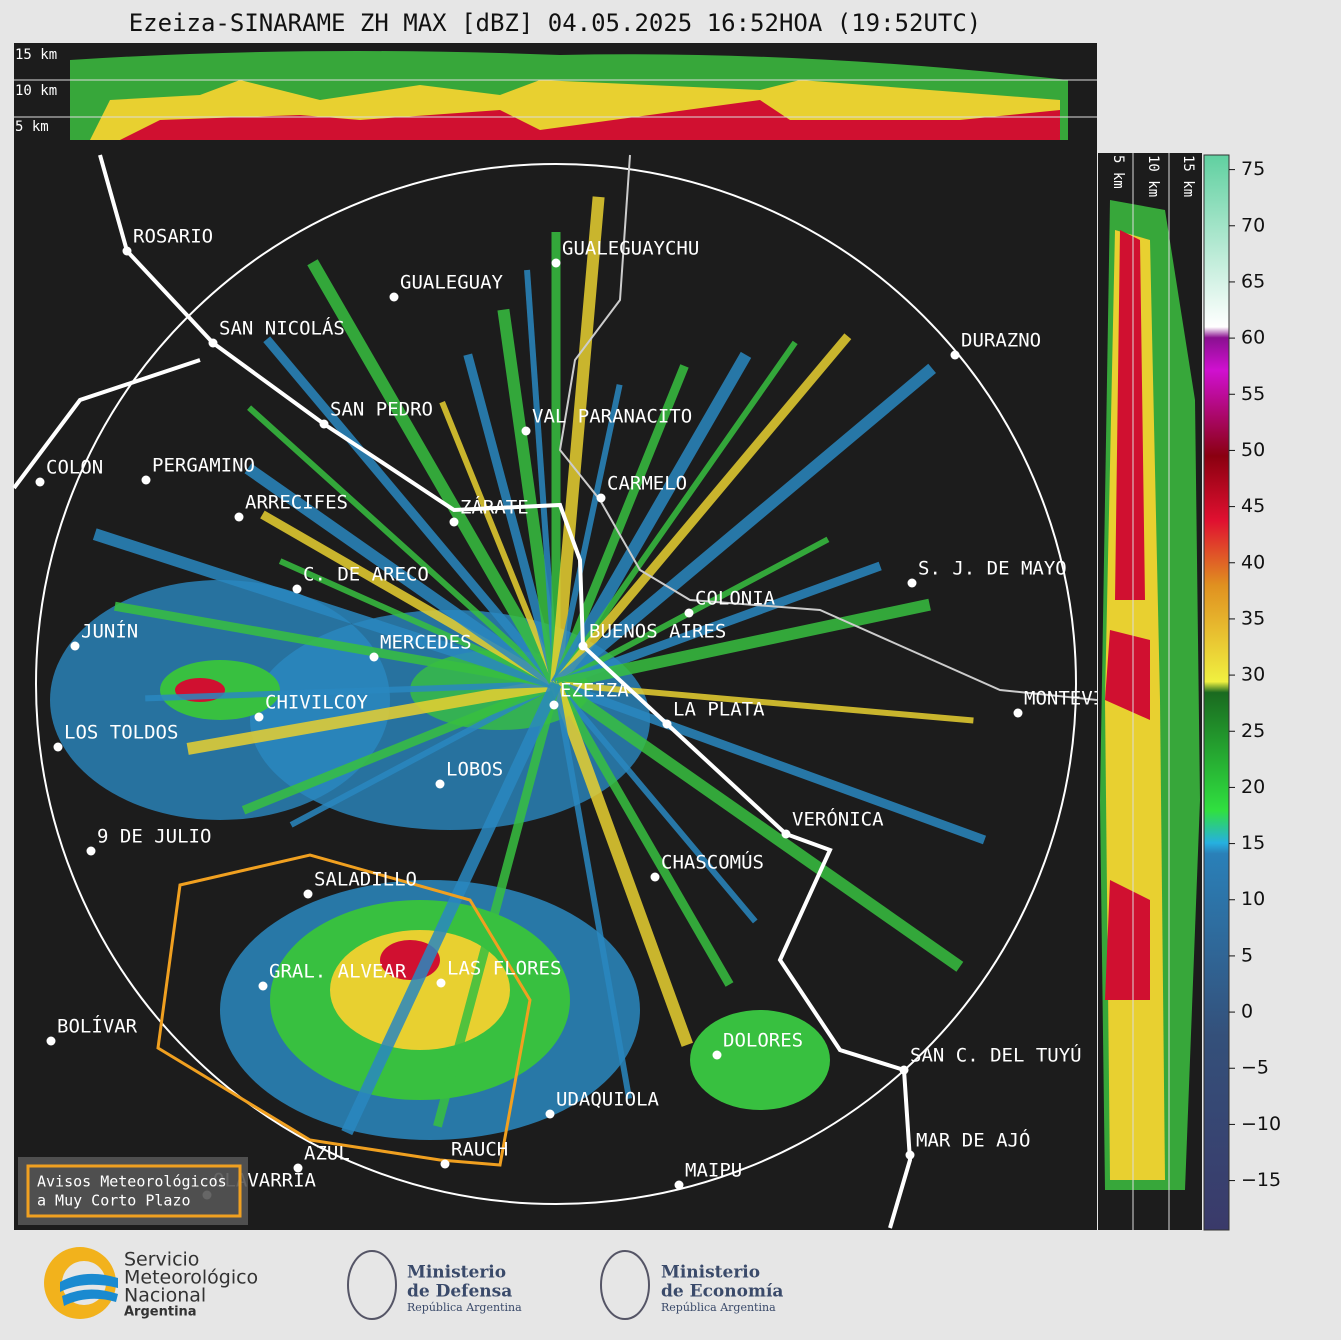  I want to click on city-label: MAR DE AJÓ, so click(973, 1140).